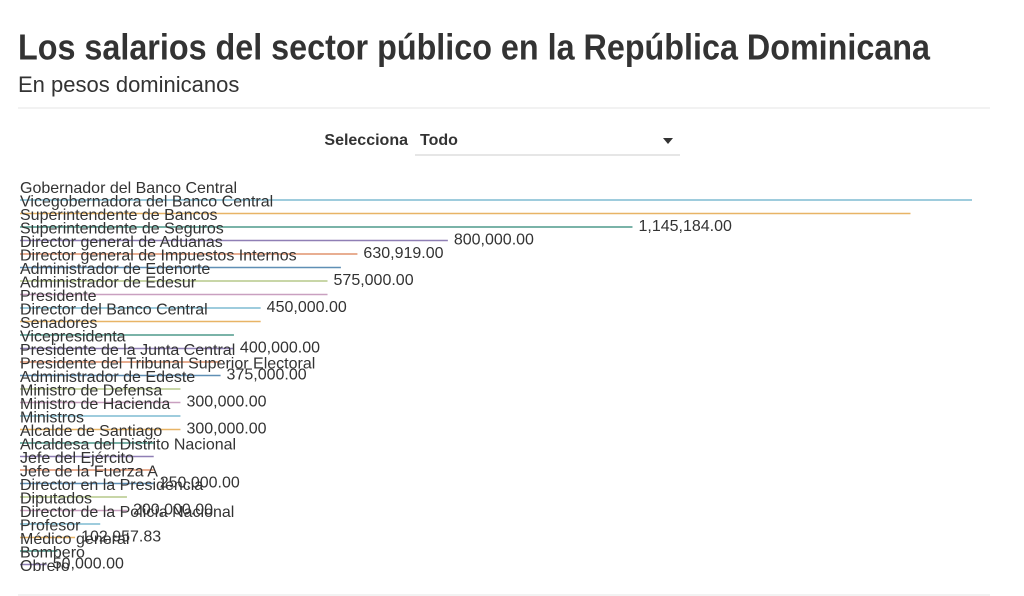  I want to click on value-label: 450,000.00, so click(307, 307).